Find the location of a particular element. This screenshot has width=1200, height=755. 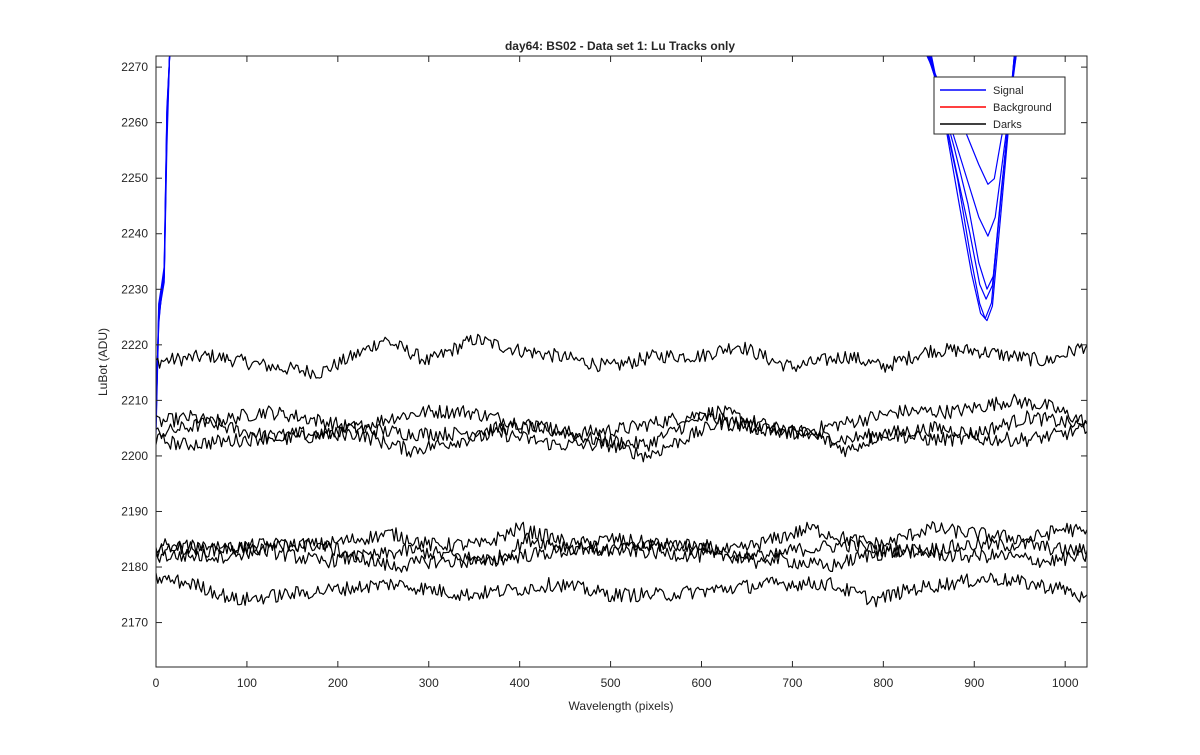

legend-entry-label: Background is located at coordinates (1022, 108).